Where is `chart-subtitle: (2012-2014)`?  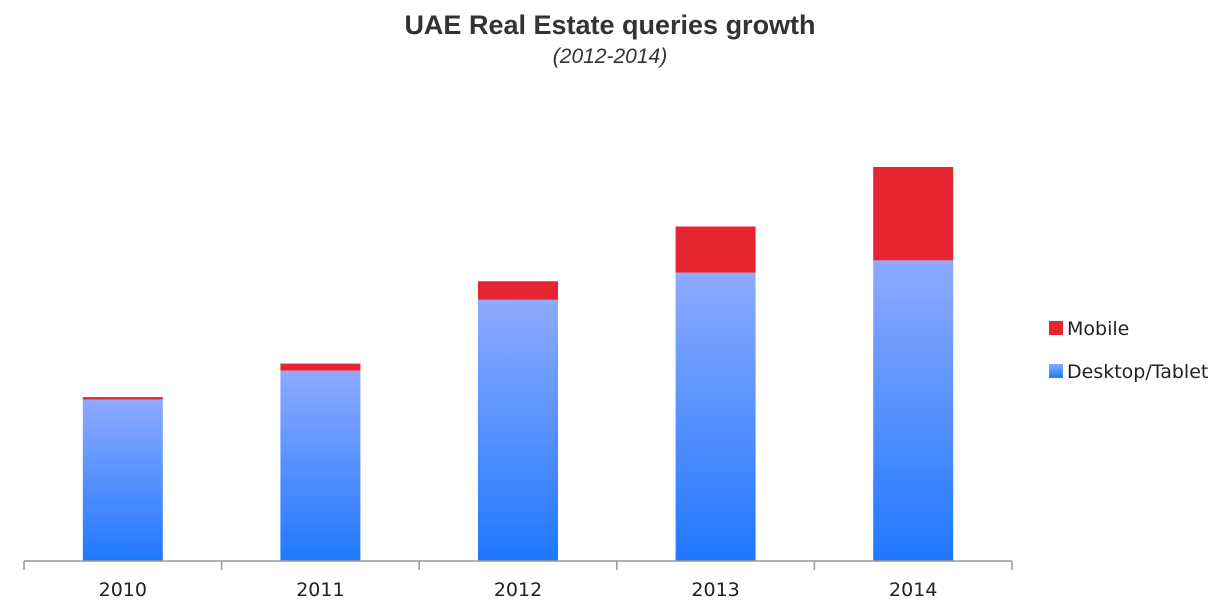
chart-subtitle: (2012-2014) is located at coordinates (610, 56).